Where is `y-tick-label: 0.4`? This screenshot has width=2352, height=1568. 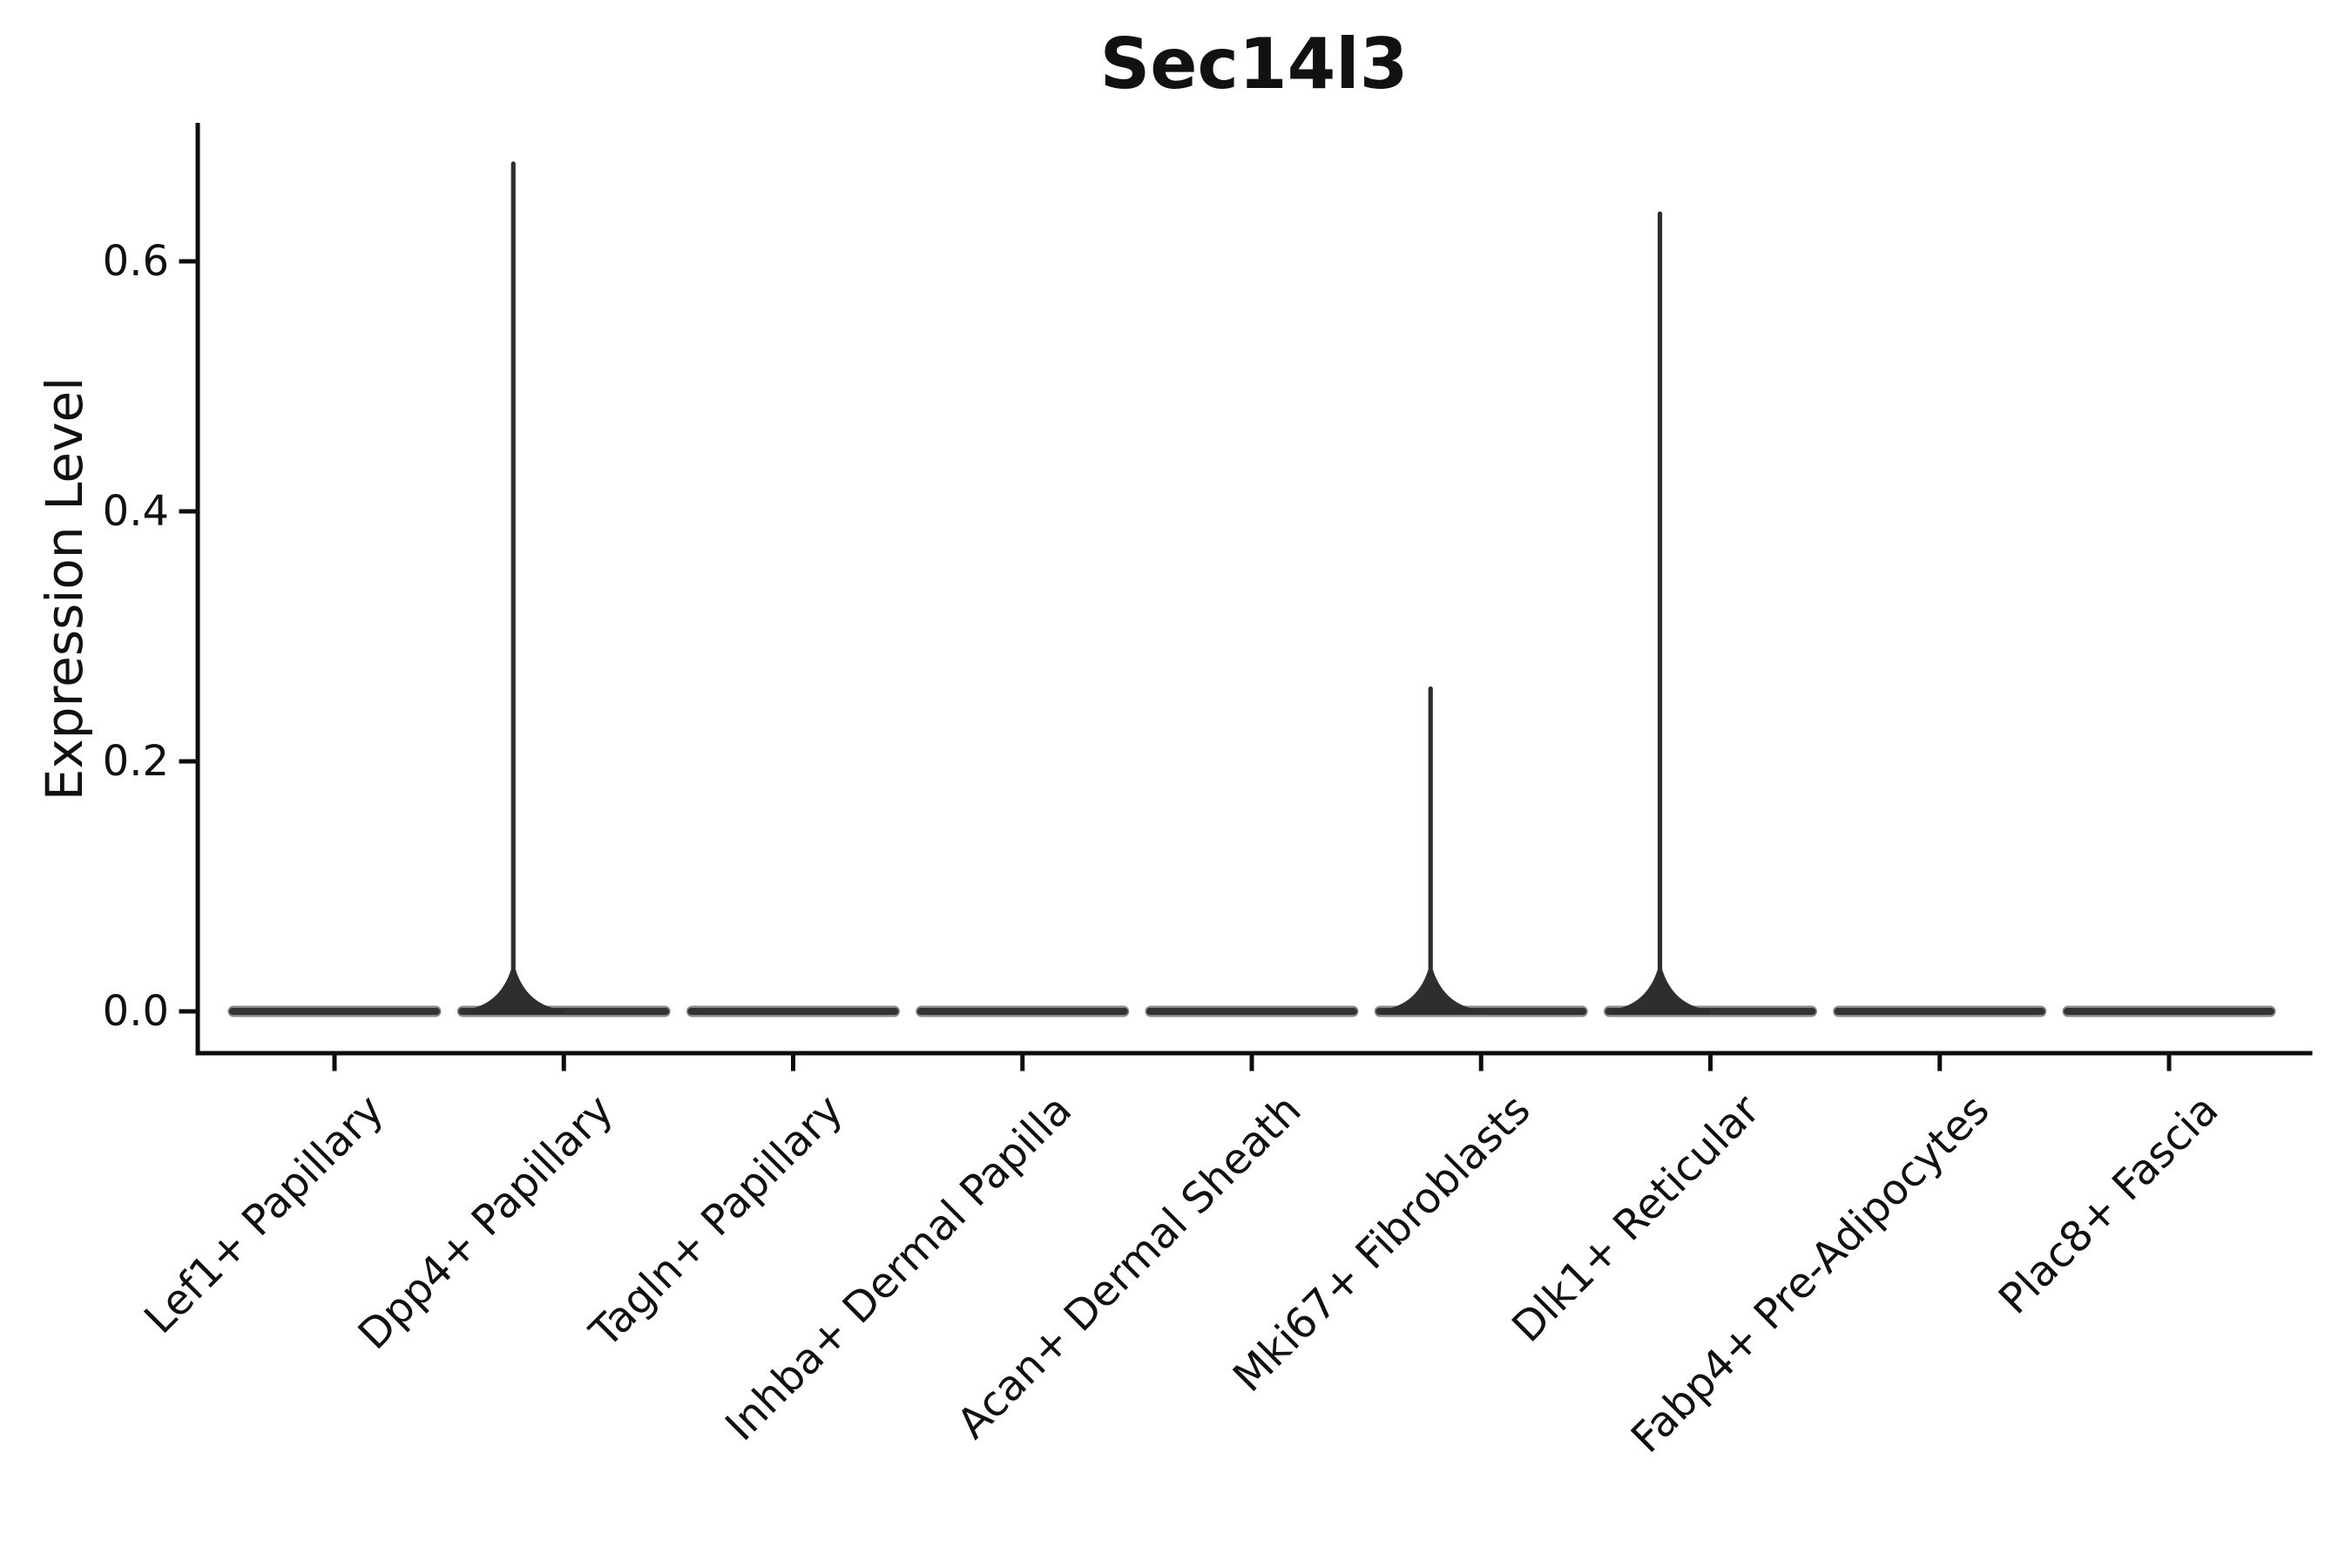 y-tick-label: 0.4 is located at coordinates (135, 511).